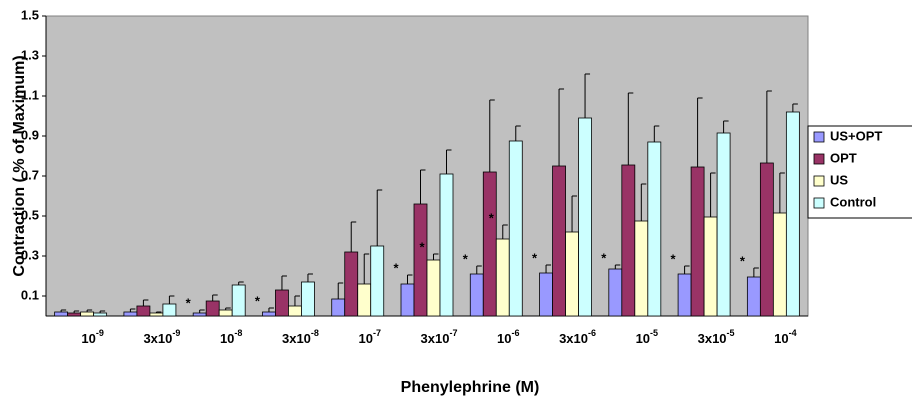 The height and width of the screenshot is (404, 912). I want to click on x-tick-label: 3x10⁻⁸, so click(300, 337).